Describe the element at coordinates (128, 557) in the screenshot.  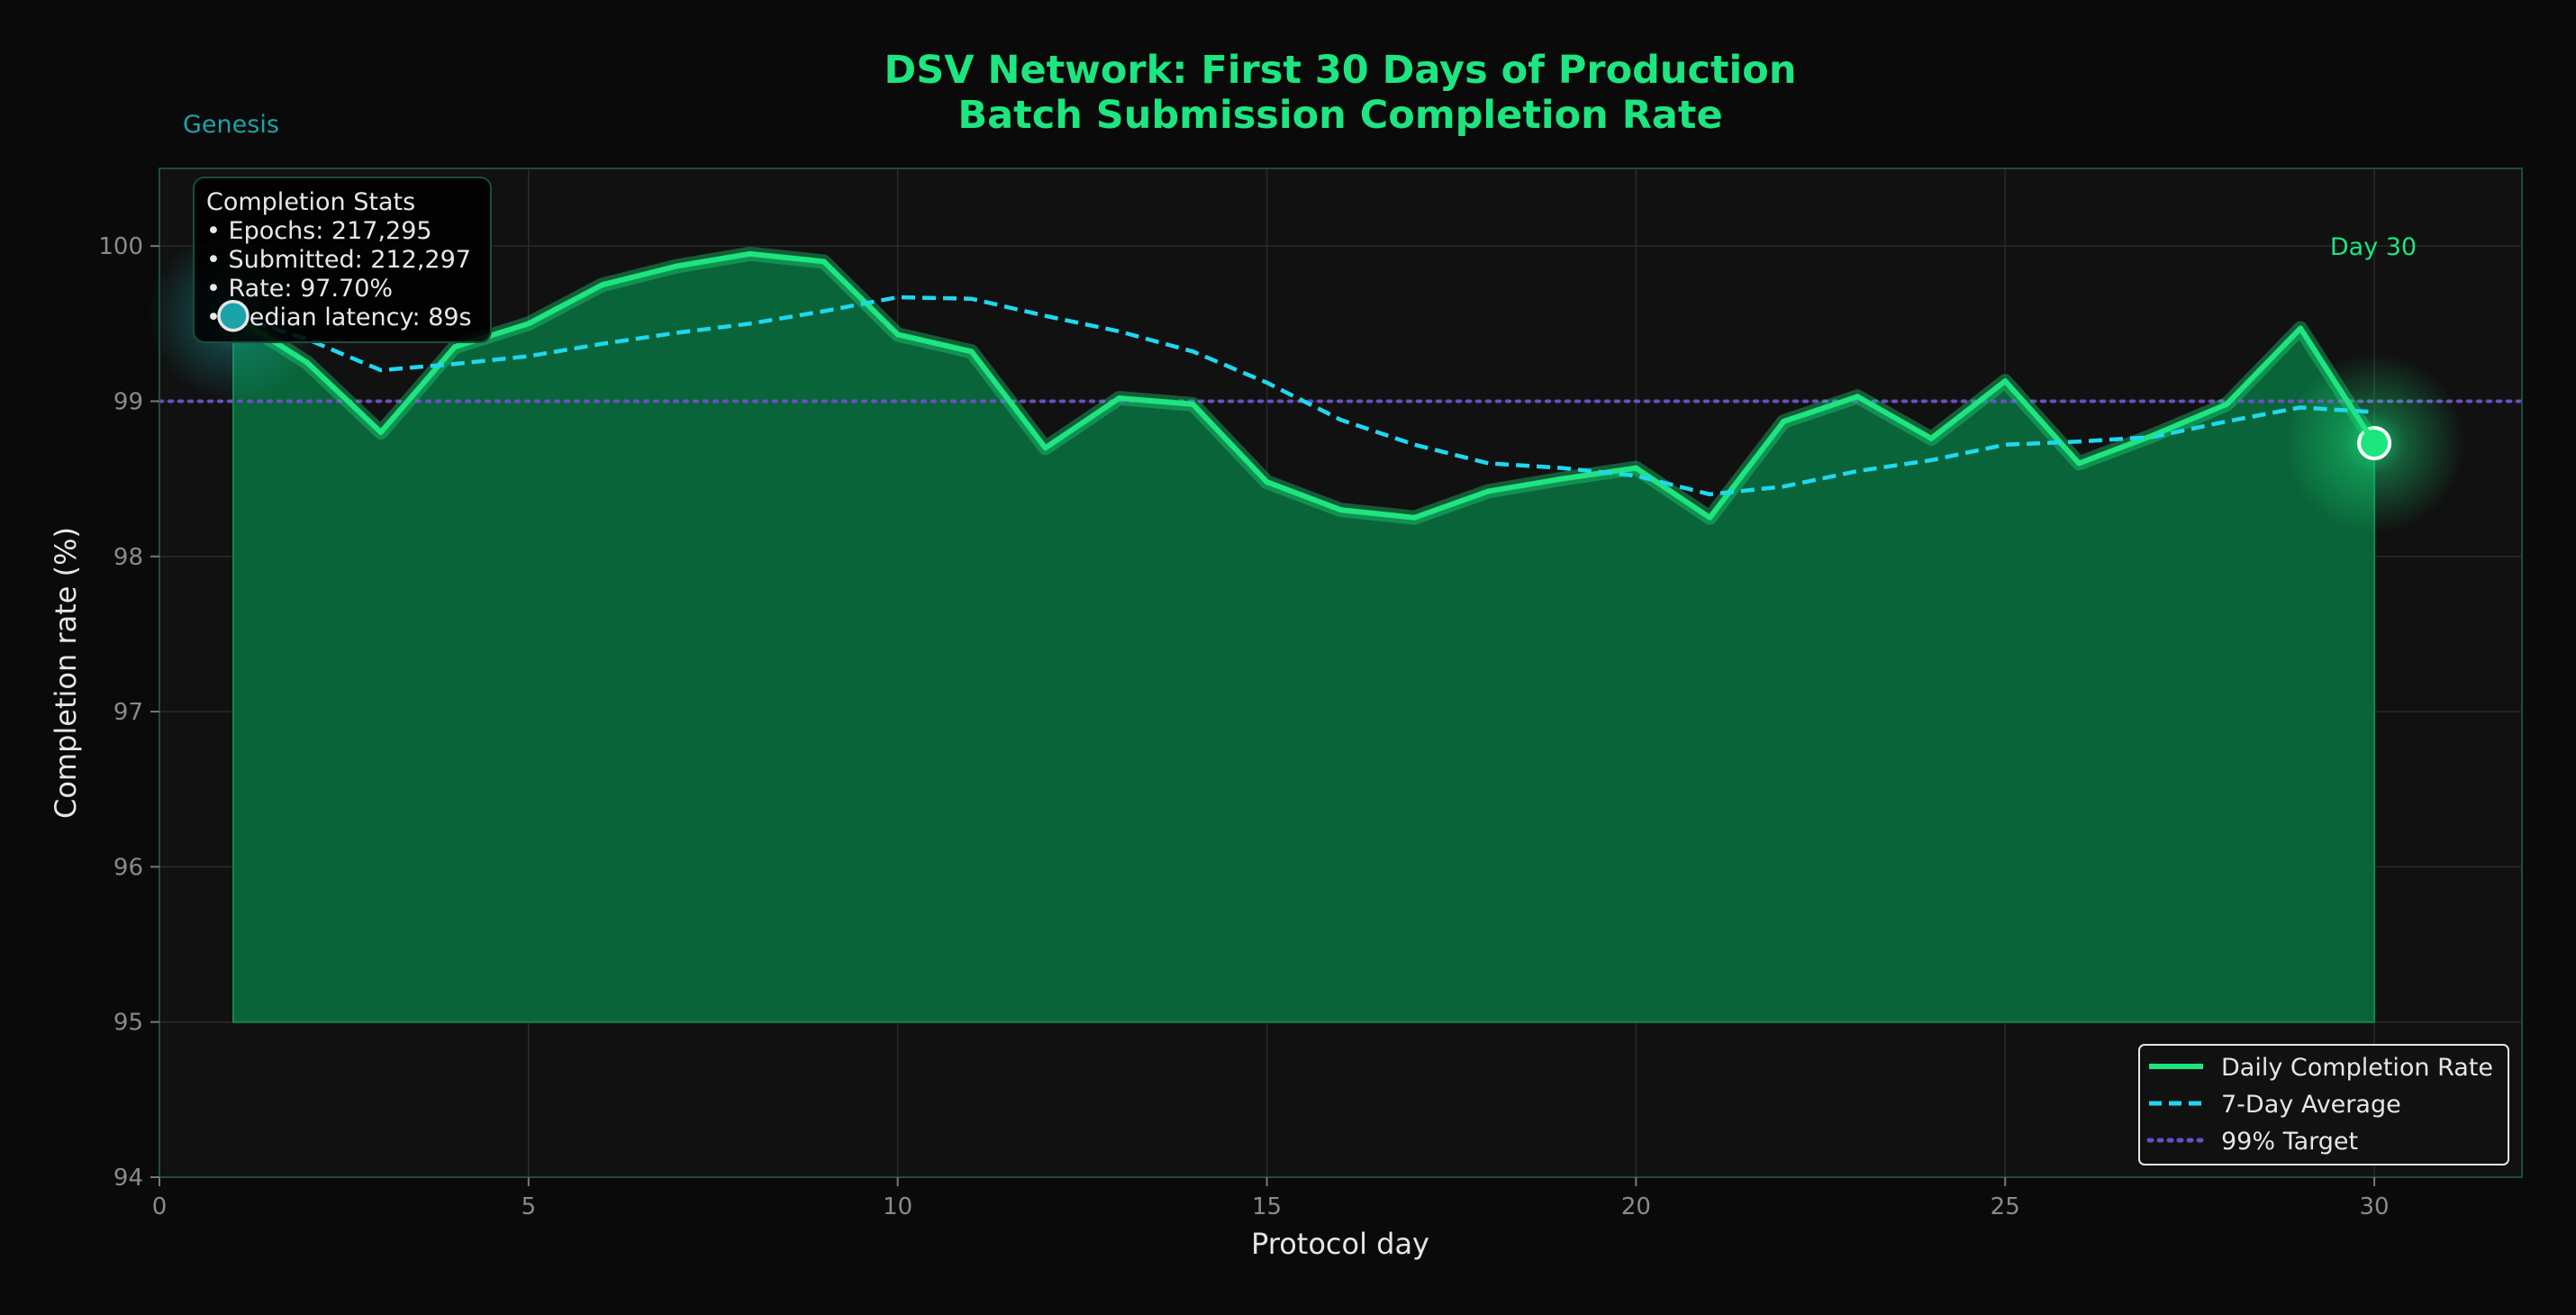
I see `y-tick-label: 98` at that location.